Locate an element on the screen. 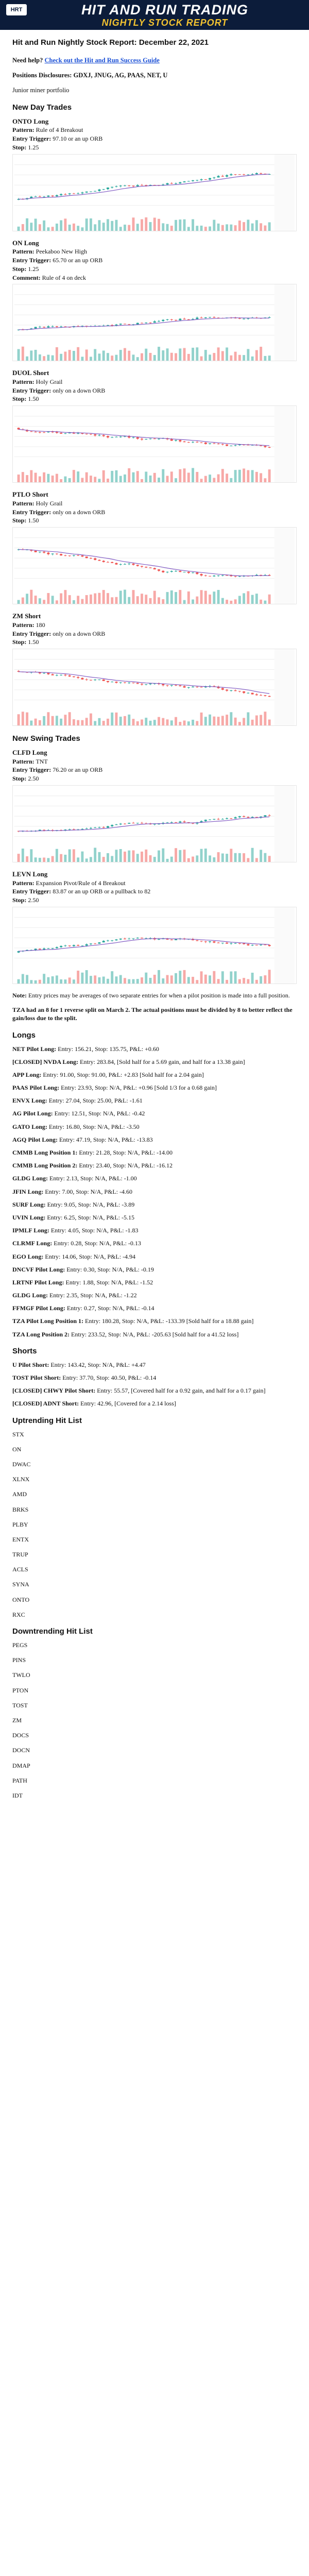  long-position-details: Entry: 27.04, Stop: 25.00, P&L: -1.61 is located at coordinates (95, 1101).